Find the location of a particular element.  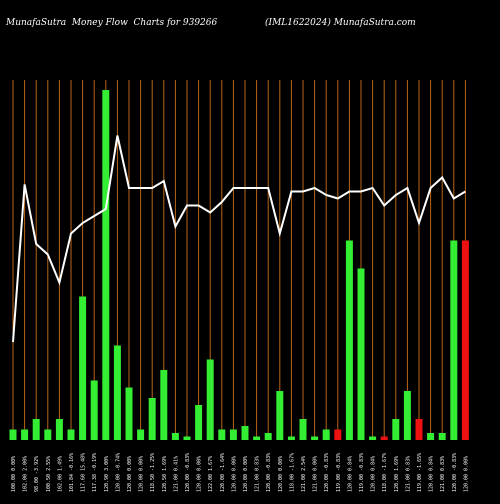

x-tick-label: 119.00 -1.65% is located at coordinates (420, 472).